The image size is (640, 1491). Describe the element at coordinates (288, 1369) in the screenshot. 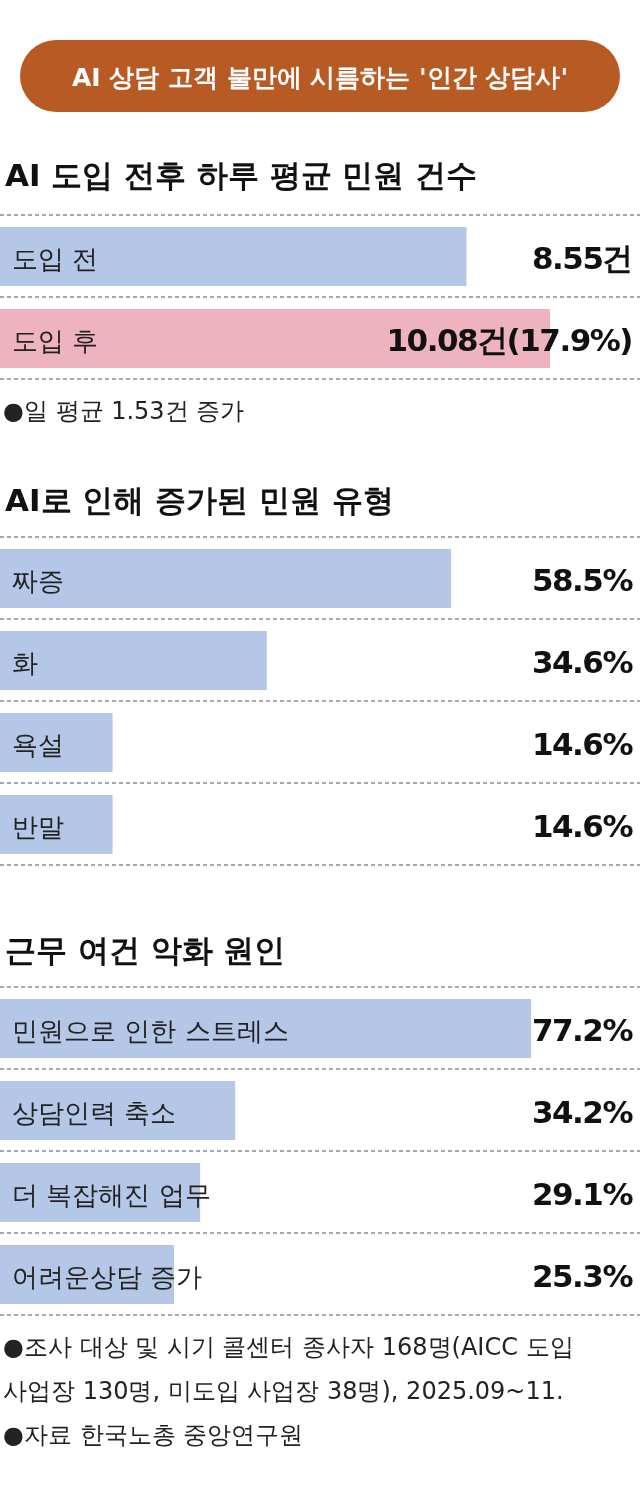

I see `text: ●조사 대상 및 시기 콜센터 종사자 168명(AICC 도입 사업장 130명, 미도입 사업장 38명), 2025.09~11.` at that location.